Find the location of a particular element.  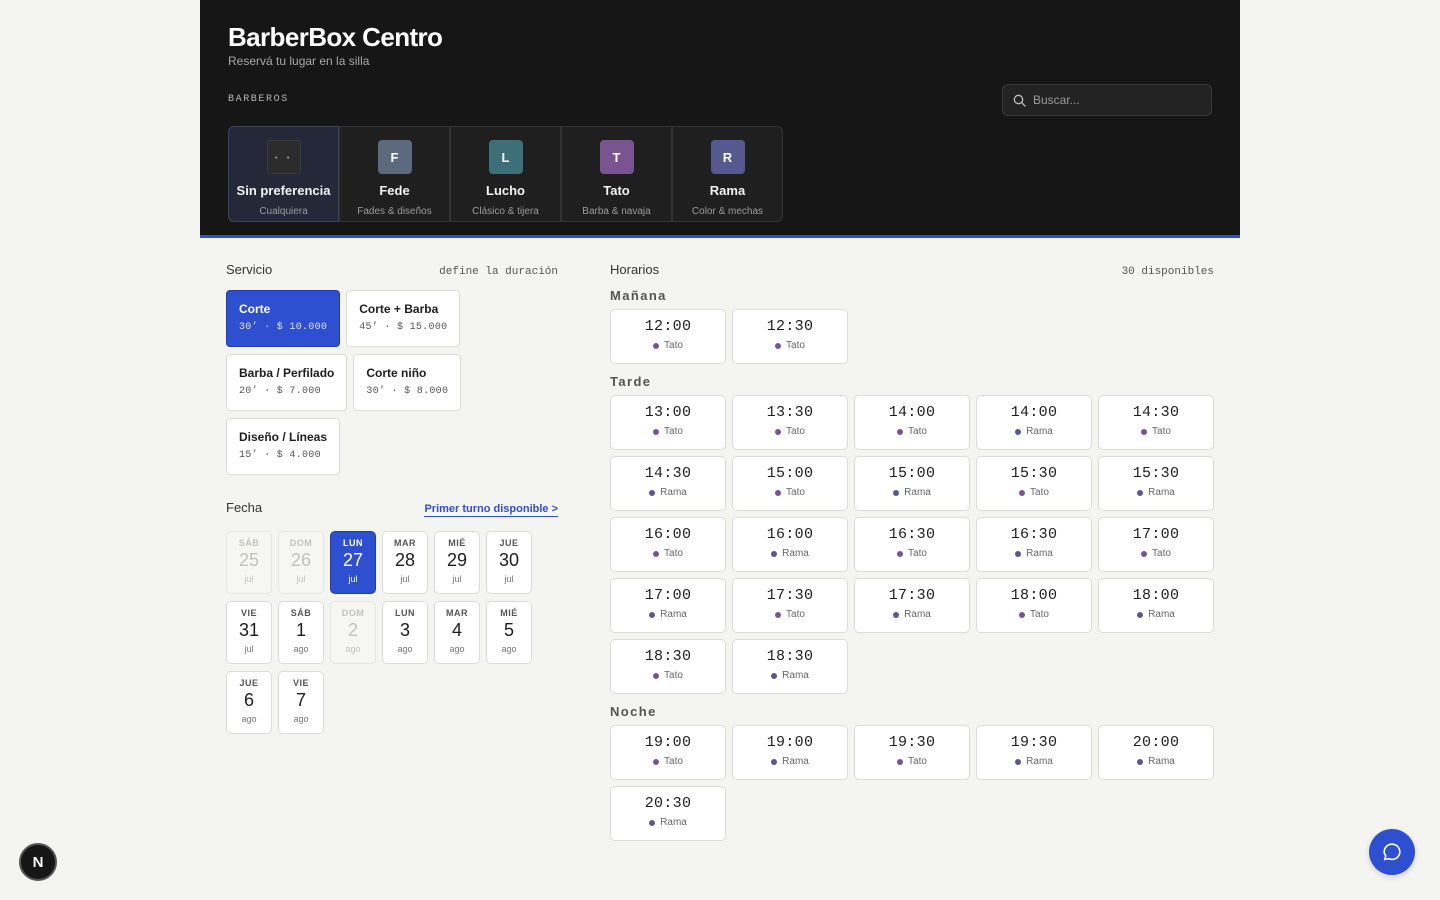

date-cell: VIE 7 ago is located at coordinates (301, 702).